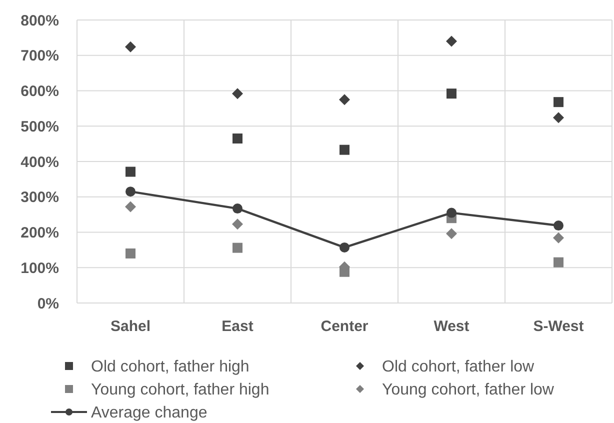 The height and width of the screenshot is (423, 614). Describe the element at coordinates (39, 268) in the screenshot. I see `y-tick-label: 100%` at that location.